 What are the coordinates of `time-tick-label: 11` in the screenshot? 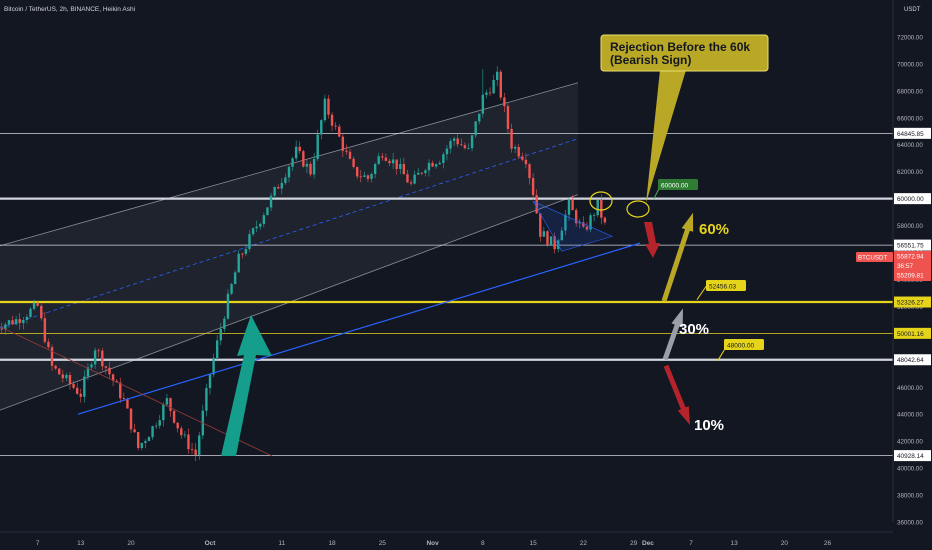 It's located at (281, 543).